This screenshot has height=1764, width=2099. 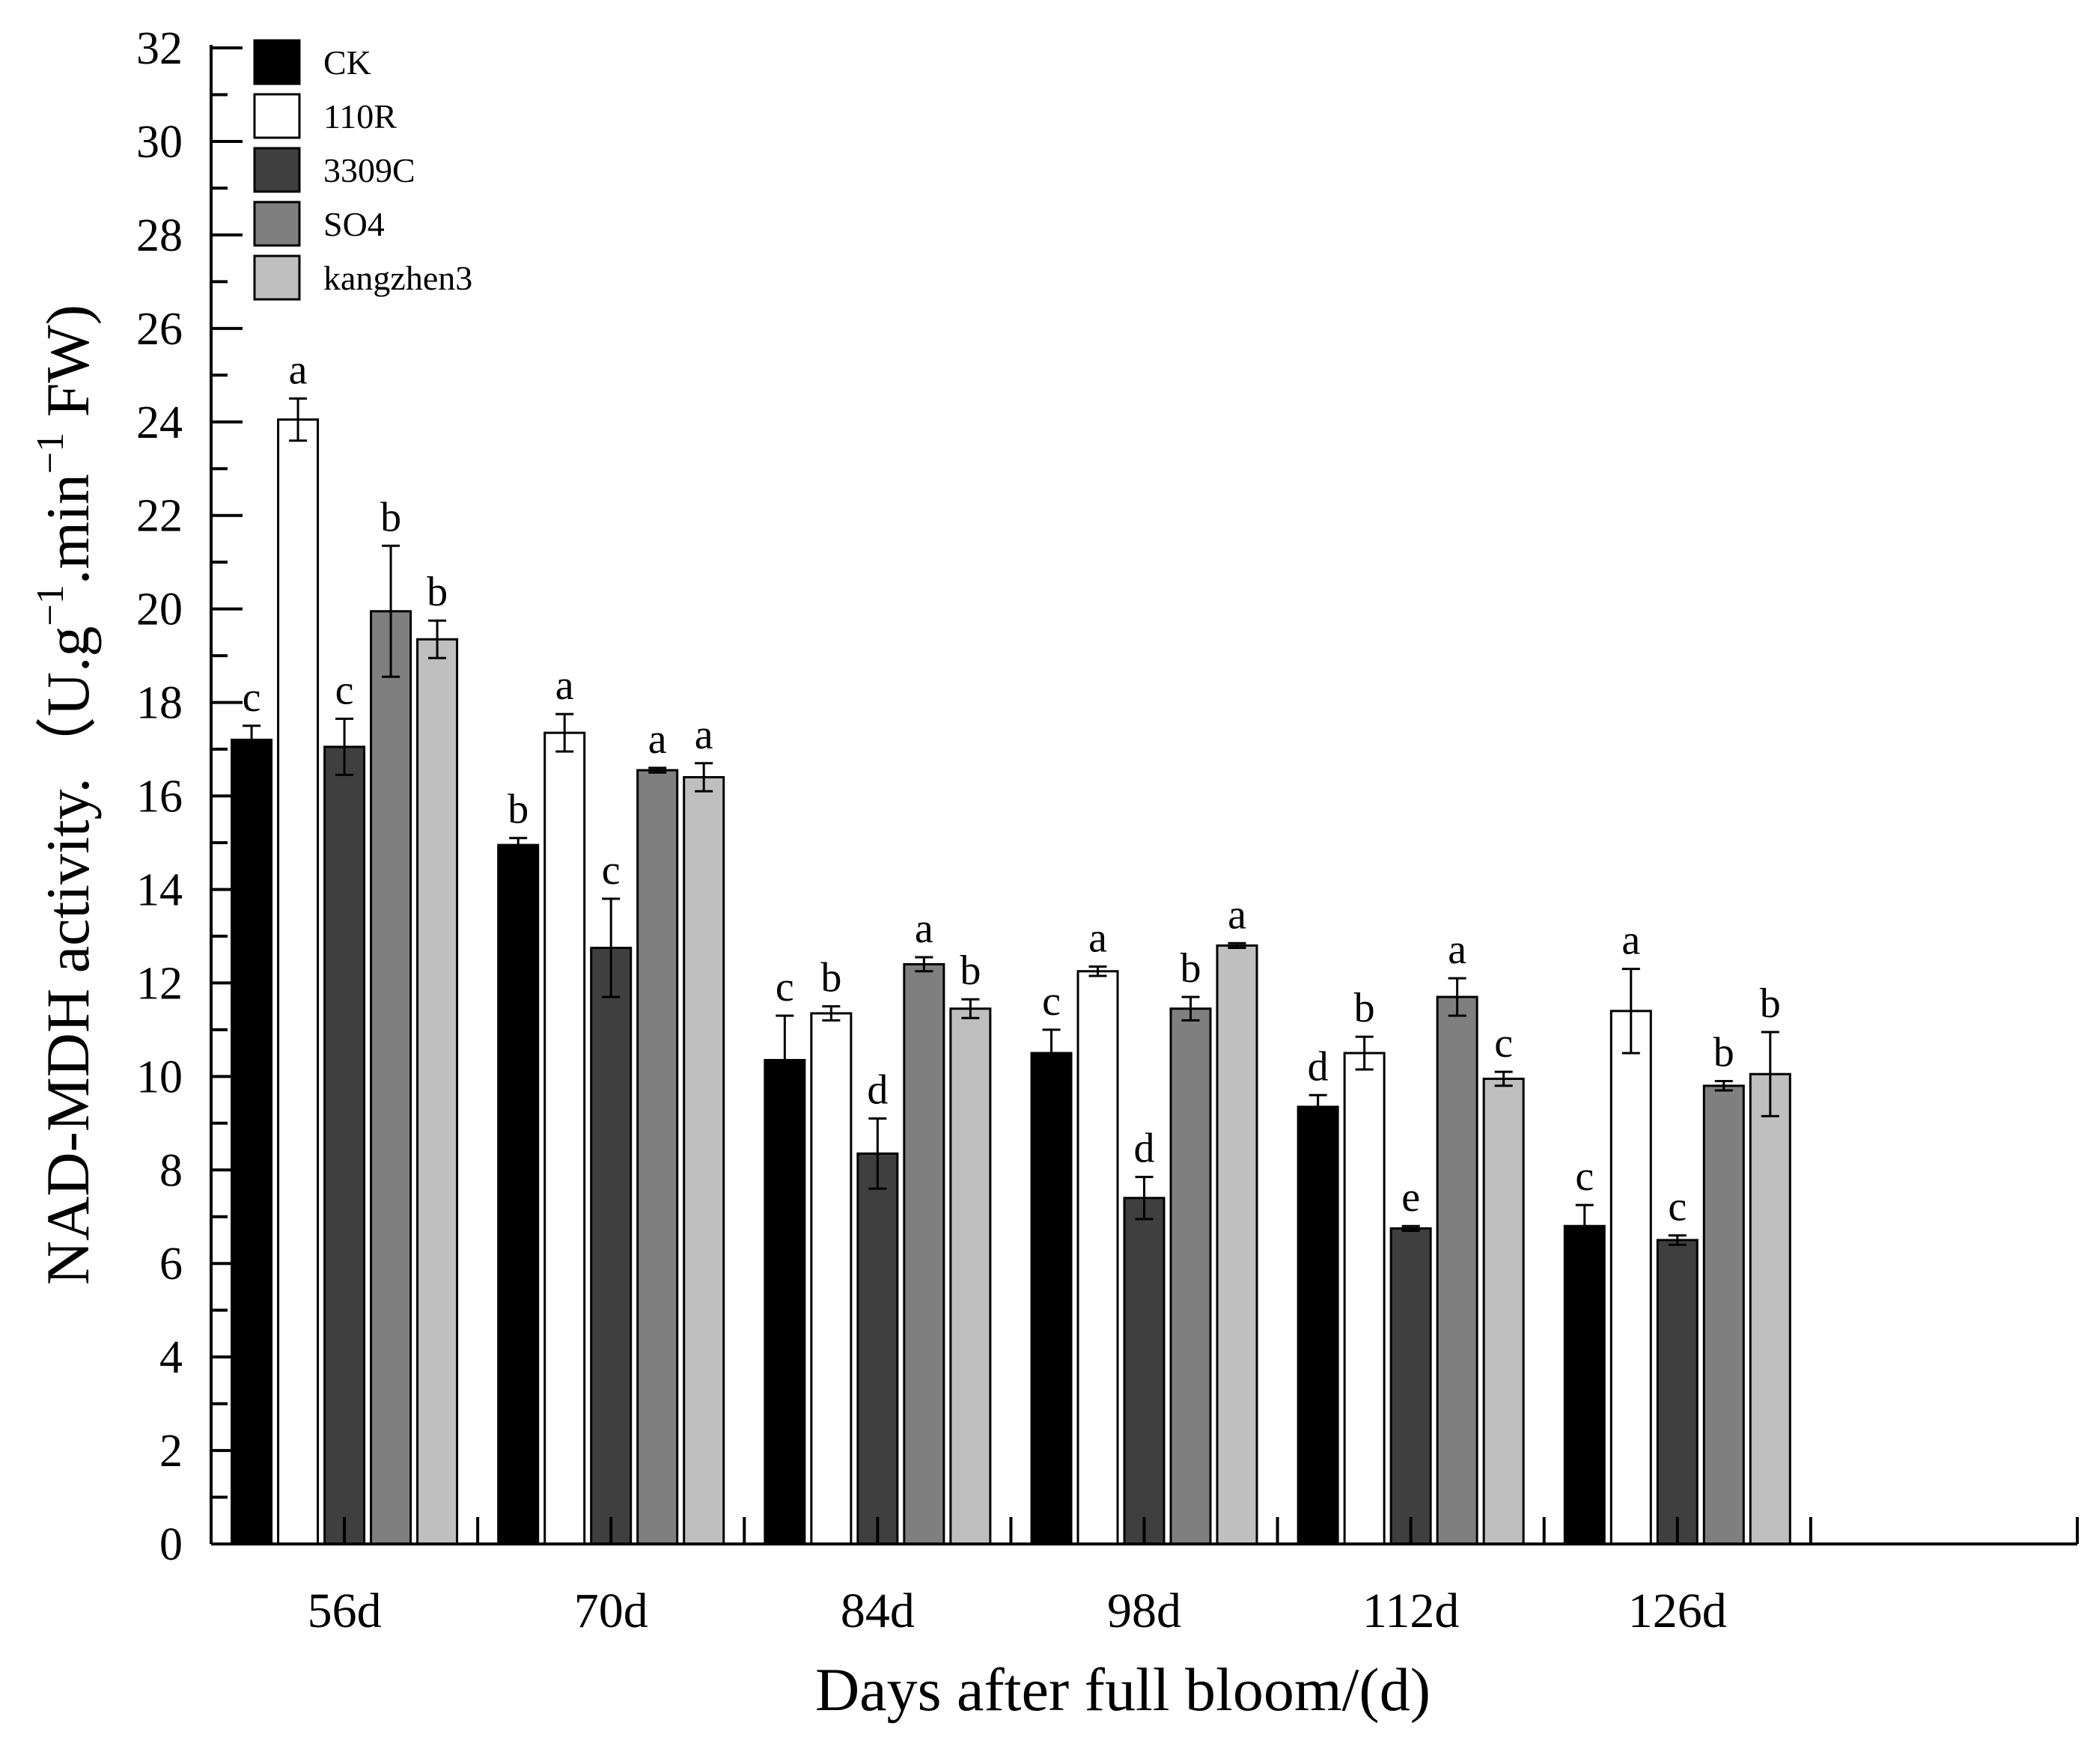 I want to click on error-bar-CK-98d, so click(x=1051, y=1053).